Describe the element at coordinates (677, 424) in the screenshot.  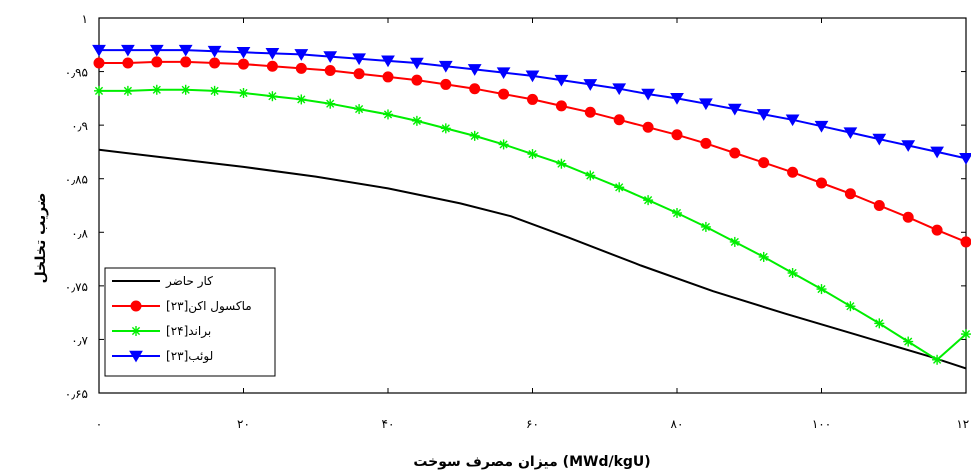
I see `x-tick-label: ۸۰` at that location.